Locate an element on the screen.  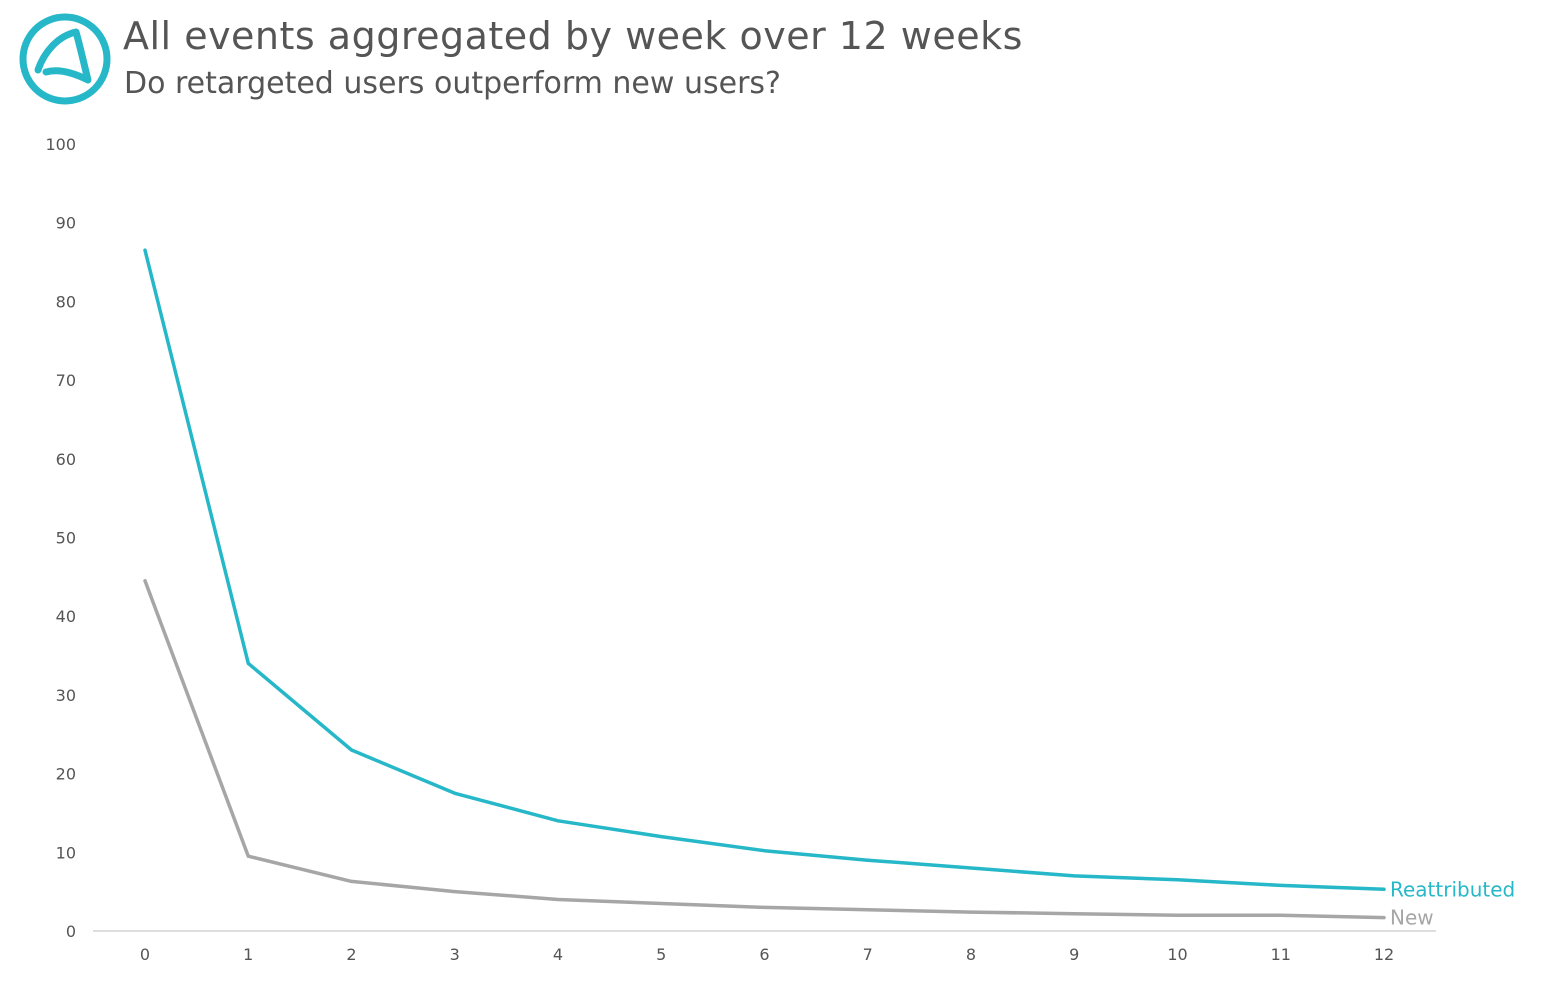
y-tick-label: 90 is located at coordinates (66, 223).